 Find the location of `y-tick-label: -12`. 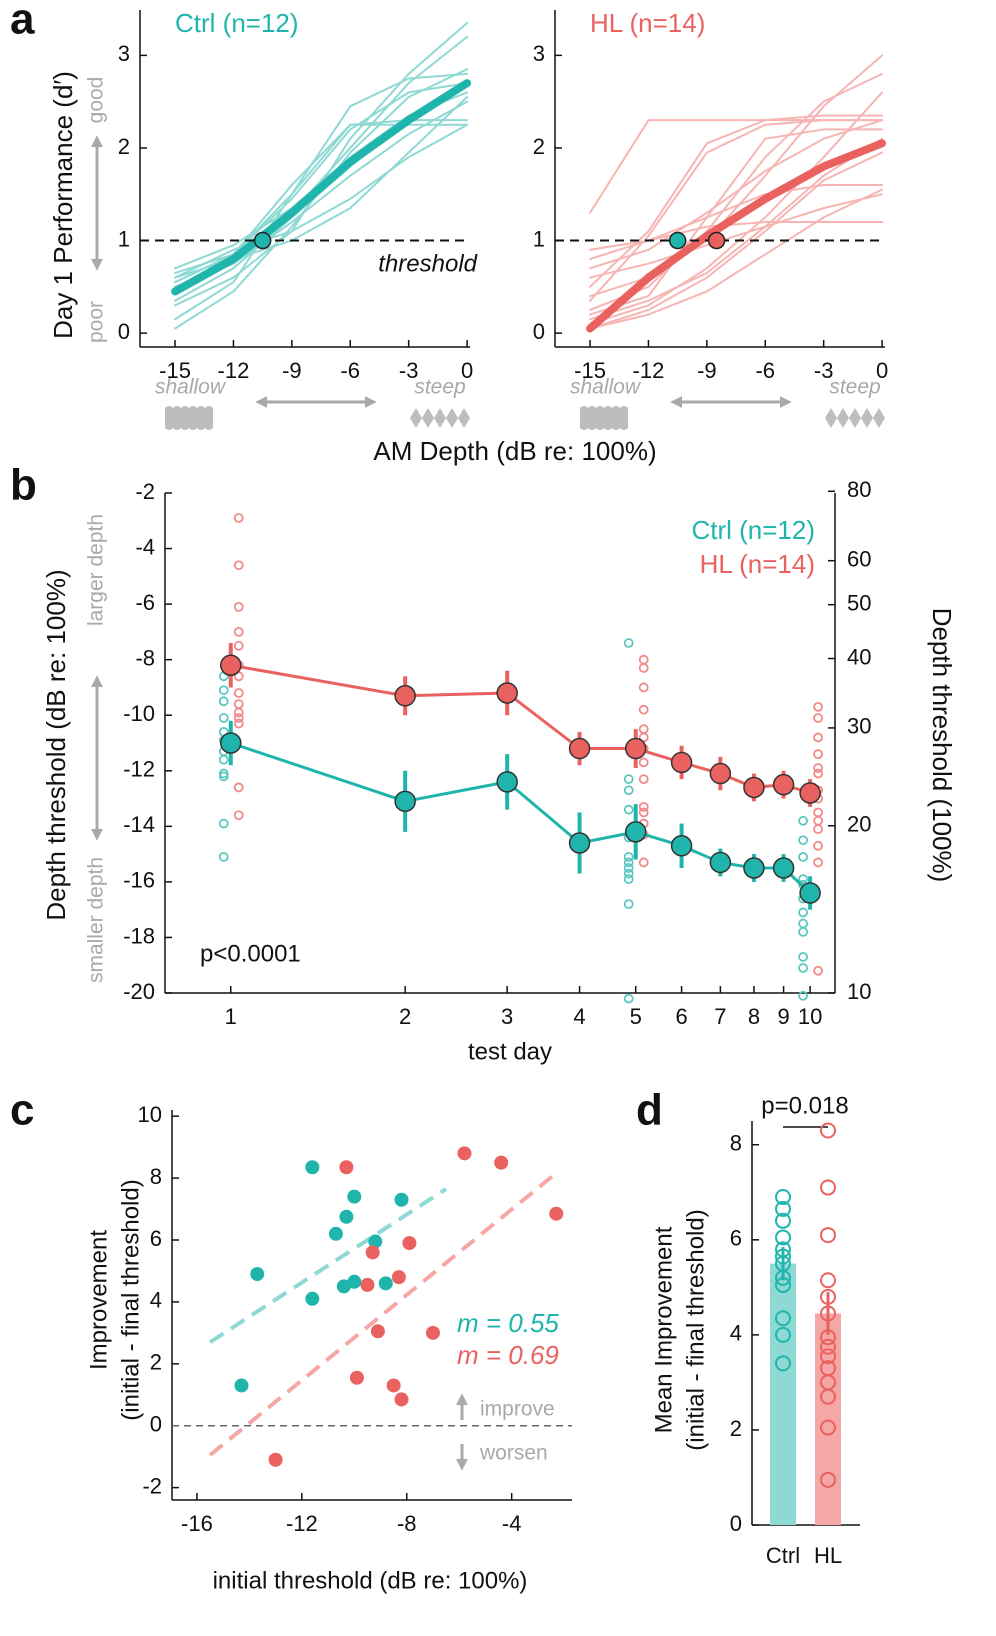

y-tick-label: -12 is located at coordinates (139, 769).